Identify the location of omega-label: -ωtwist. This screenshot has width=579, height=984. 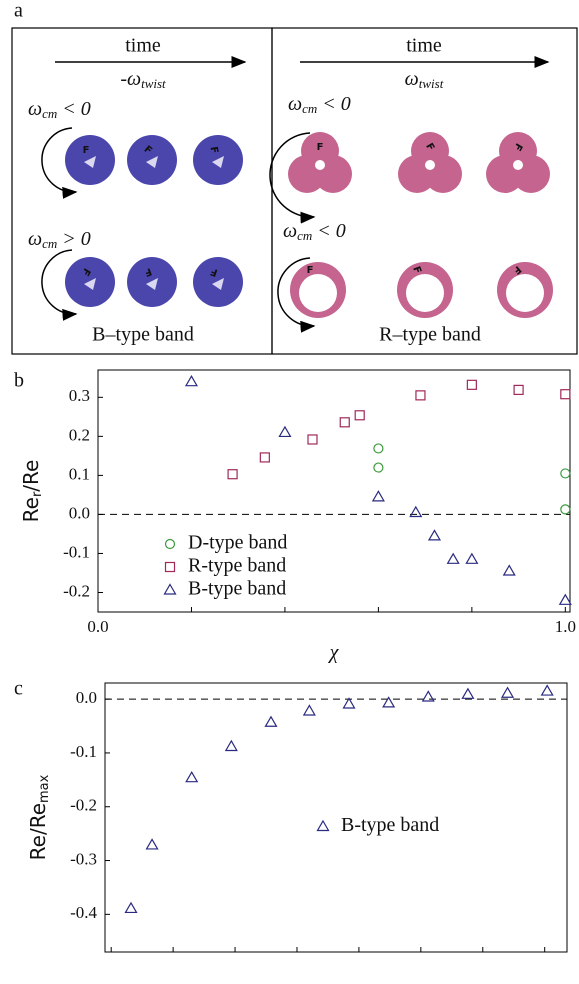
(143, 79).